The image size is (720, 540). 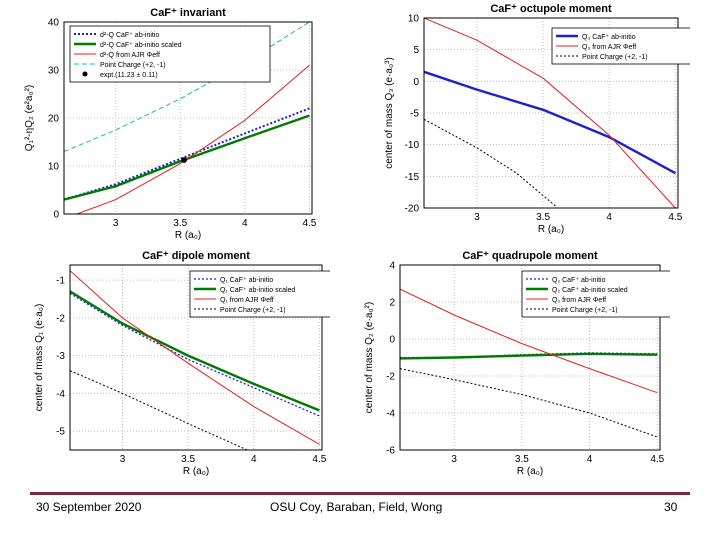 What do you see at coordinates (129, 75) in the screenshot?
I see `legend-label: expt.(11.23 ± 0.11)` at bounding box center [129, 75].